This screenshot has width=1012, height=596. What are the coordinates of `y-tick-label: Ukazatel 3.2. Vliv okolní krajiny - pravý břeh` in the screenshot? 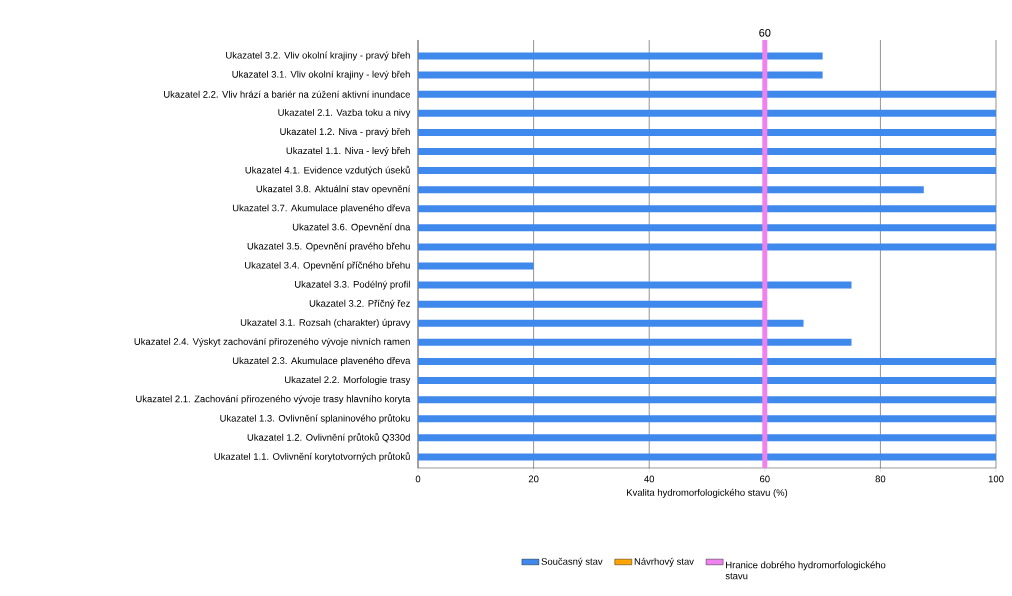 It's located at (318, 56).